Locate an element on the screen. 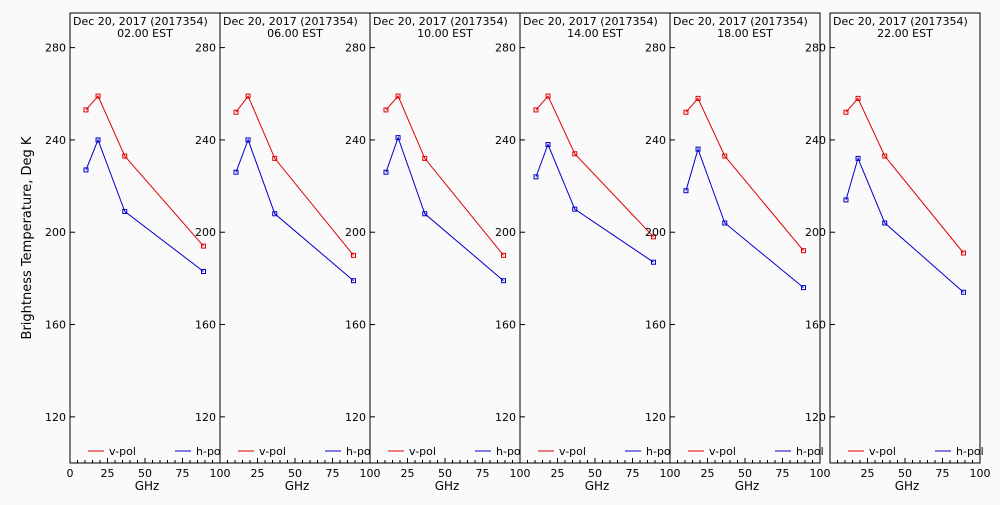  panel-title-time: 14.00 EST is located at coordinates (595, 33).